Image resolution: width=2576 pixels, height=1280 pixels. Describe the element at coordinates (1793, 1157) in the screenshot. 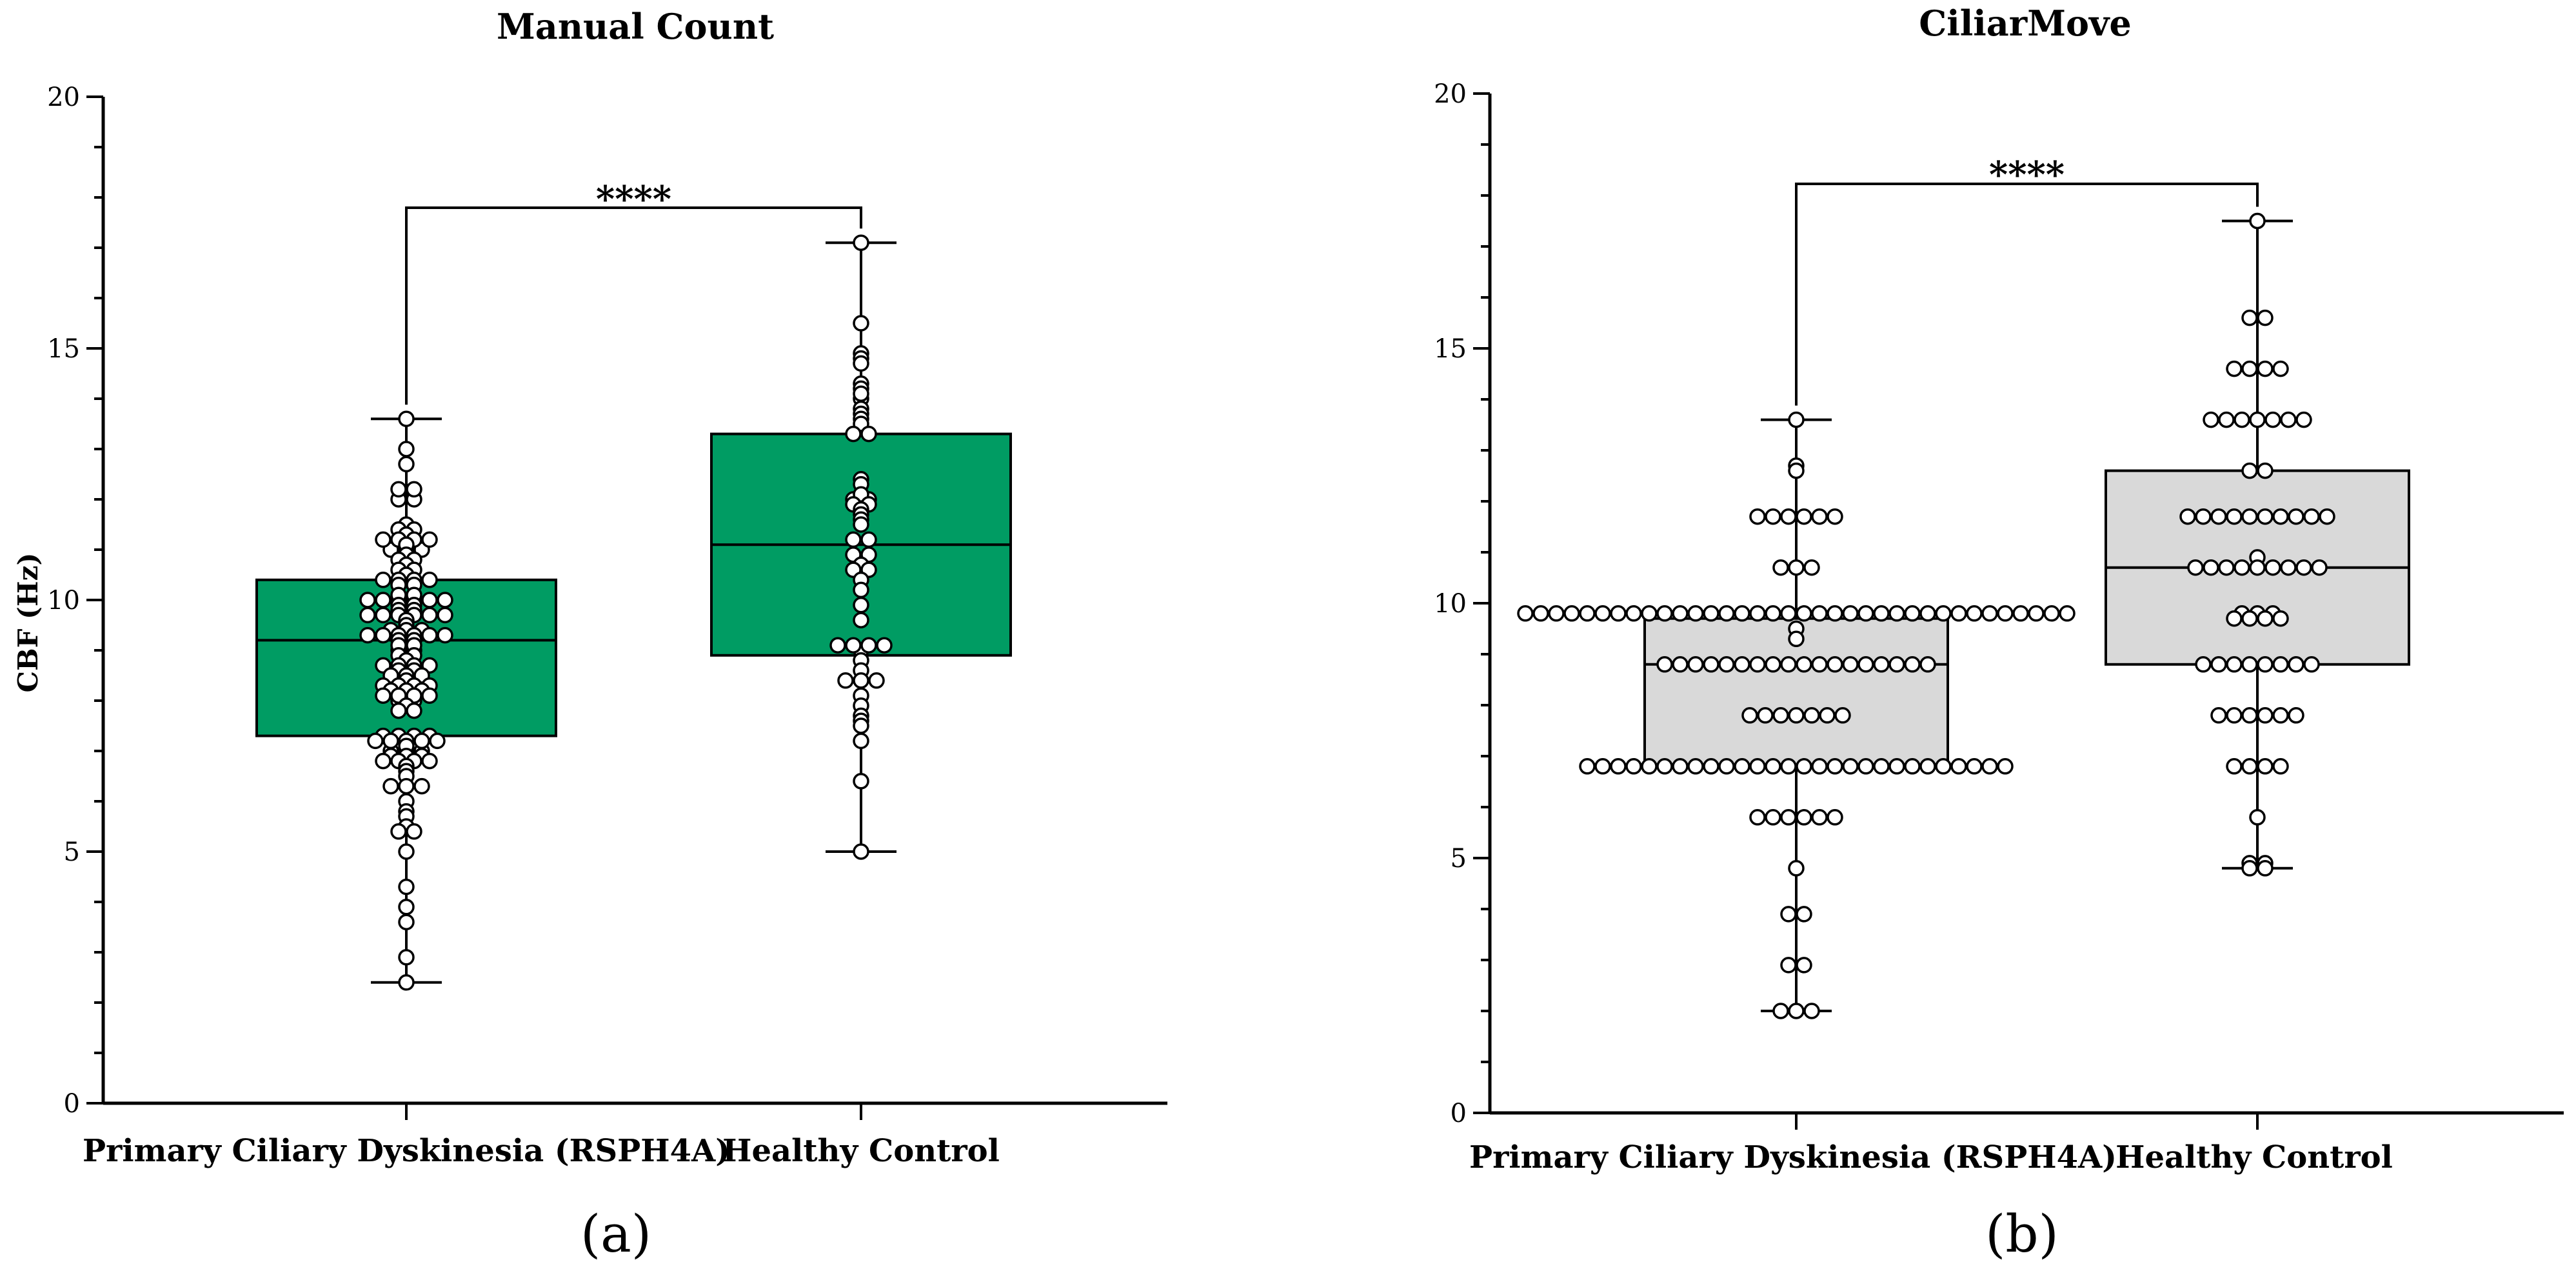

I see `panel-b-category-label-0: Primary Ciliary Dyskinesia (RSPH4A)` at that location.